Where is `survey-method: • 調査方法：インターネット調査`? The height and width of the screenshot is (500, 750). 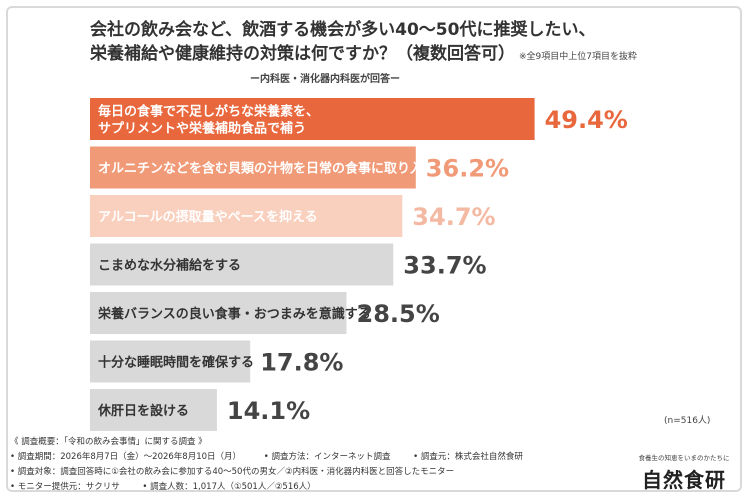
survey-method: • 調査方法：インターネット調査 is located at coordinates (327, 457).